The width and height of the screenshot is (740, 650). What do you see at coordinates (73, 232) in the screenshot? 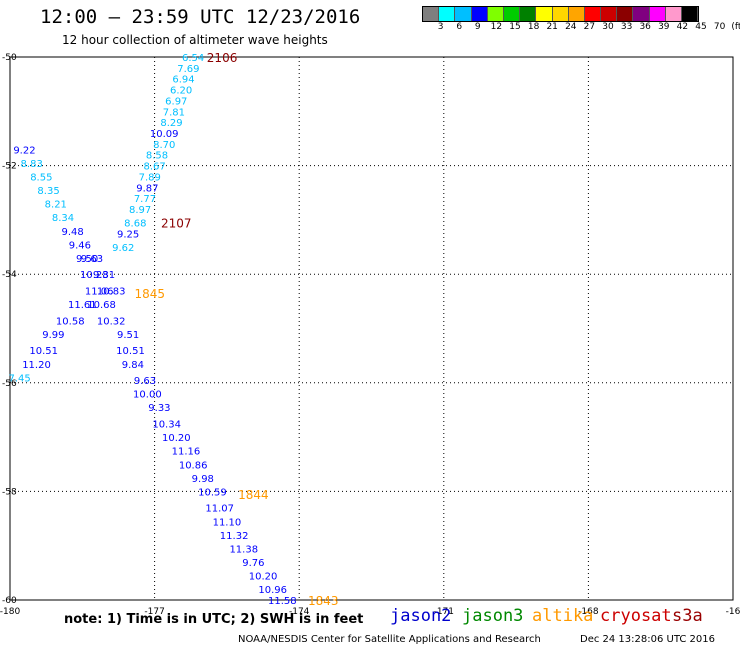
I see `wave-height-label: 9.48` at bounding box center [73, 232].